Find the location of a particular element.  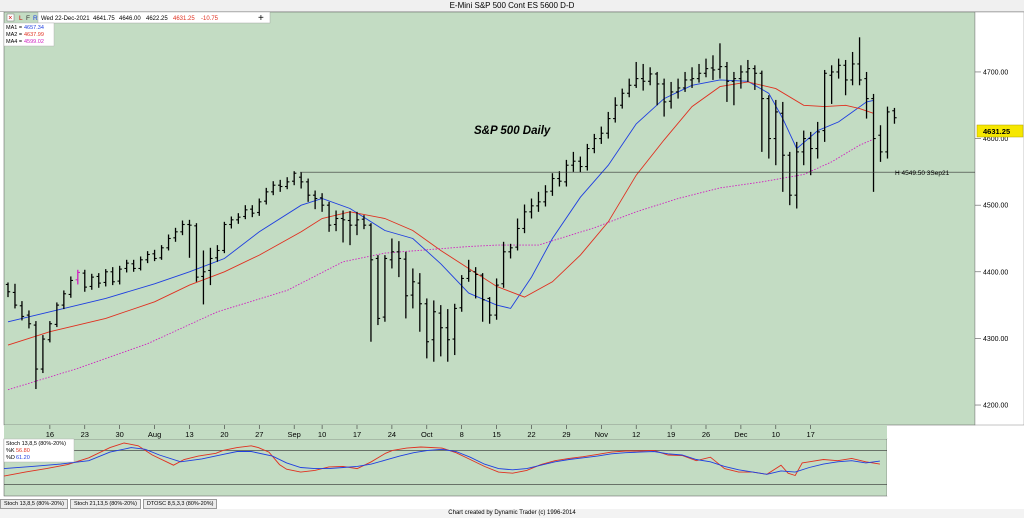

ma1-legend-label: MA1 = is located at coordinates (14, 28).